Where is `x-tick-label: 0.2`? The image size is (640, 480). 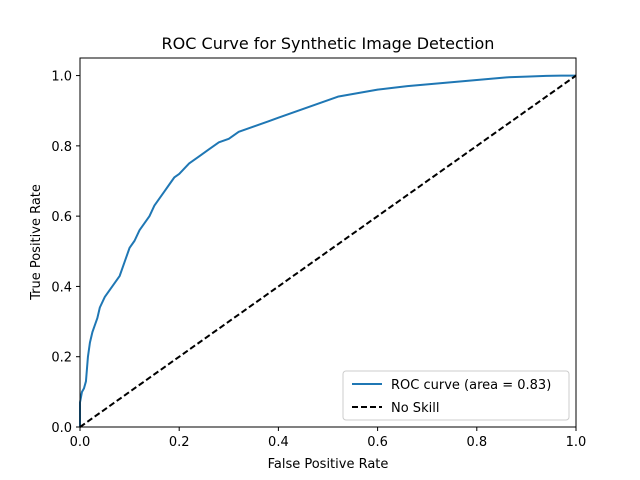
x-tick-label: 0.2 is located at coordinates (179, 442).